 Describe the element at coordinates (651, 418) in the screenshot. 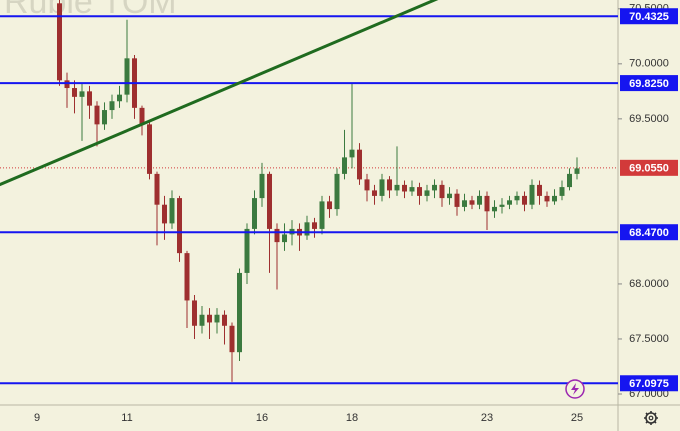

I see `settings-icon` at that location.